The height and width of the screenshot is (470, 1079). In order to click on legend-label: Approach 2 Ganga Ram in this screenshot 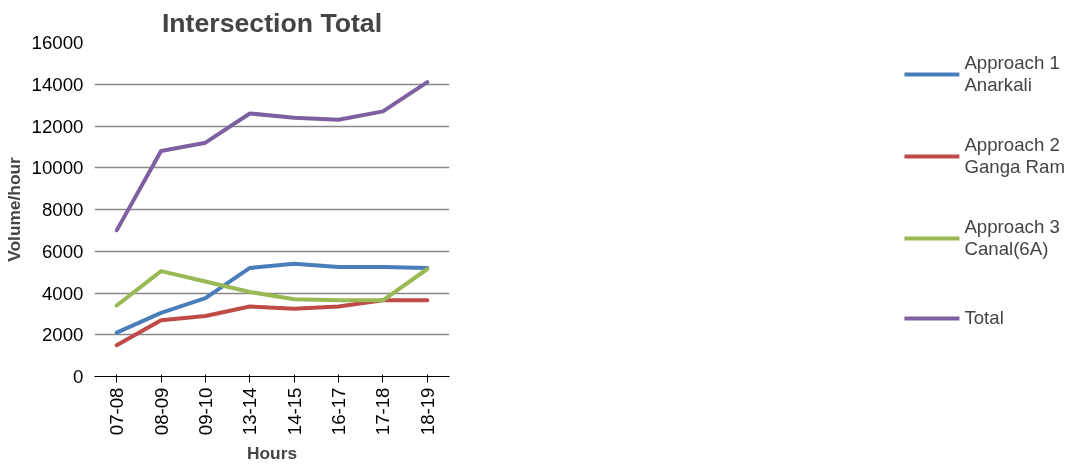, I will do `click(1014, 156)`.